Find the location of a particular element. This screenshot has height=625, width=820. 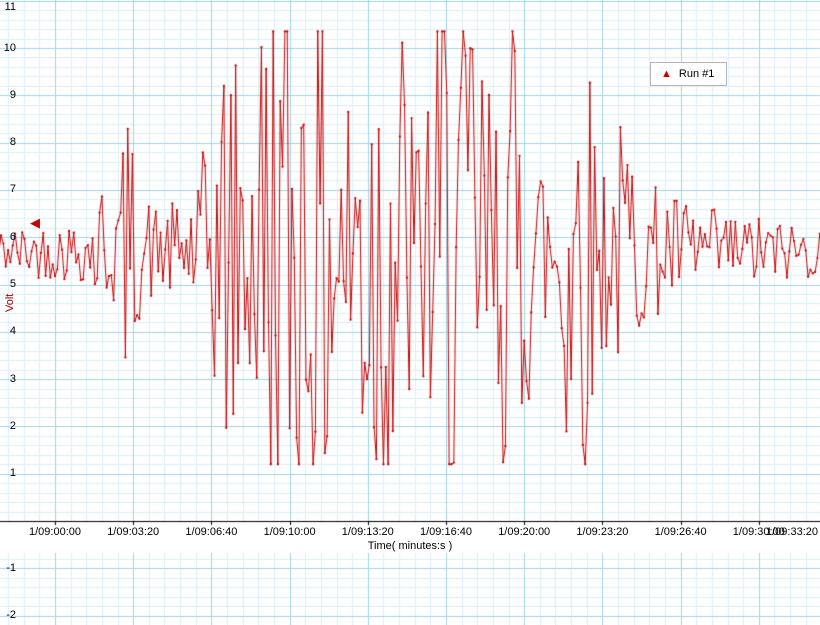

y-tick-label: -2 is located at coordinates (11, 615).